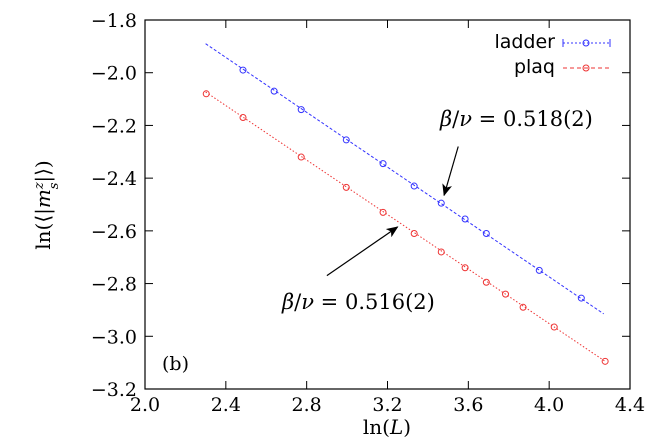  I want to click on annotation-ladder-arrow, so click(450, 171).